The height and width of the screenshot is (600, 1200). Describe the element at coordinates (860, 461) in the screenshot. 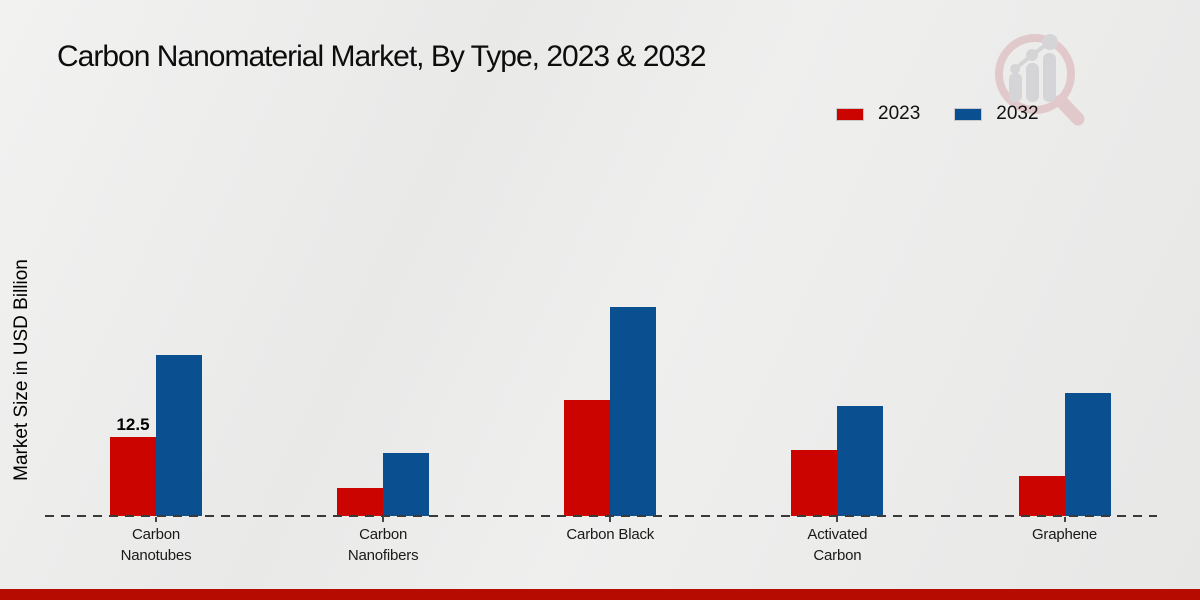

I see `bar-2032-activated-carbon` at that location.